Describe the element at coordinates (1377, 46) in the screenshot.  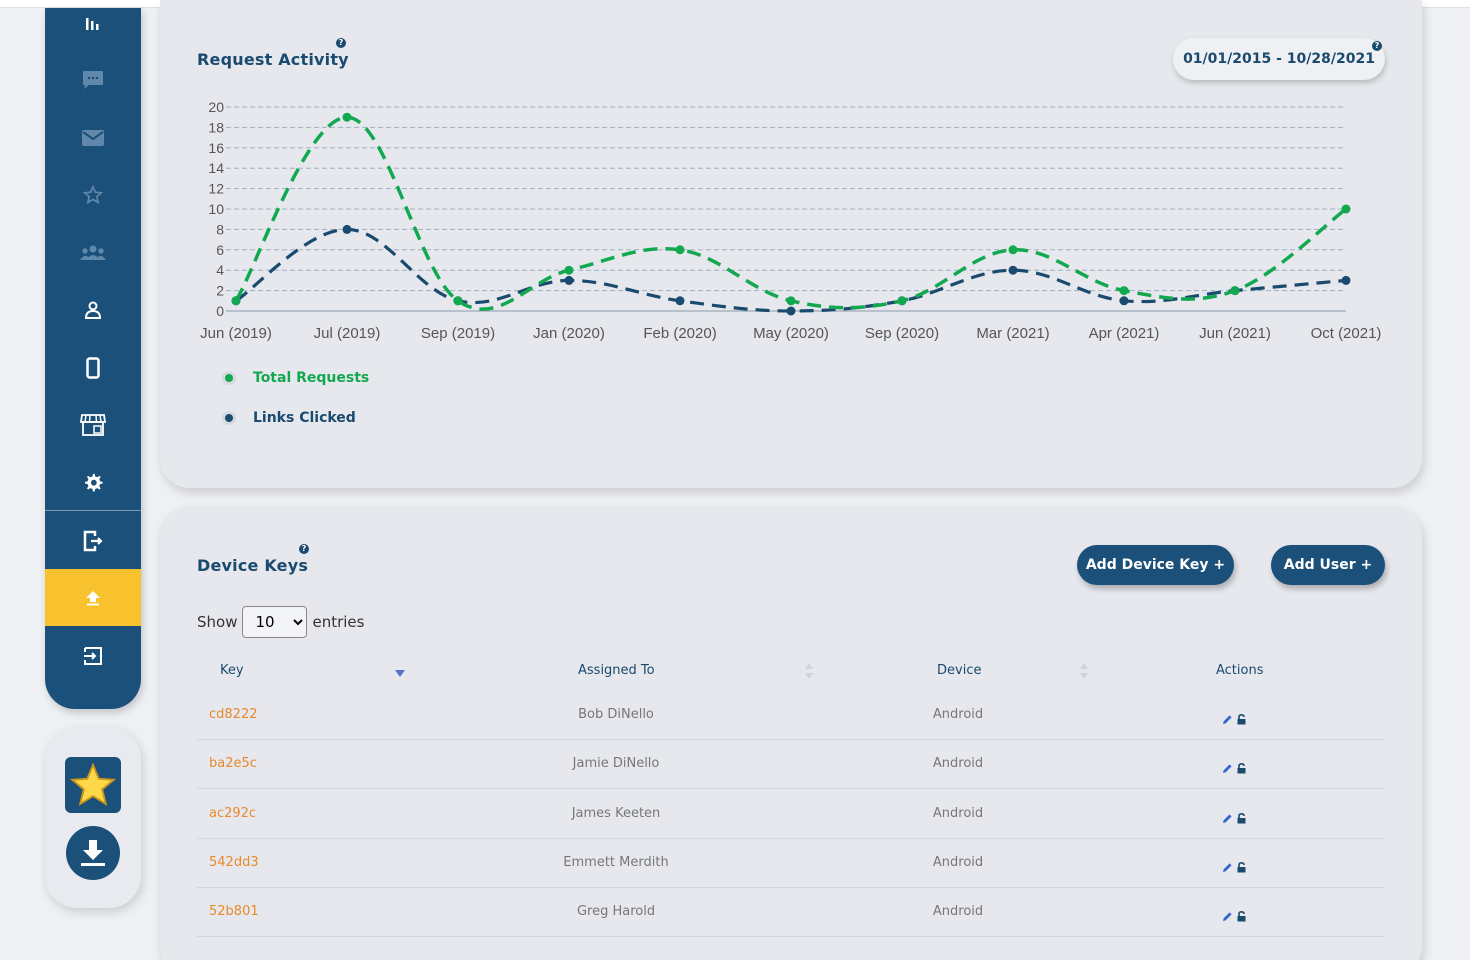
I see `date-range-help-icon: ?` at that location.